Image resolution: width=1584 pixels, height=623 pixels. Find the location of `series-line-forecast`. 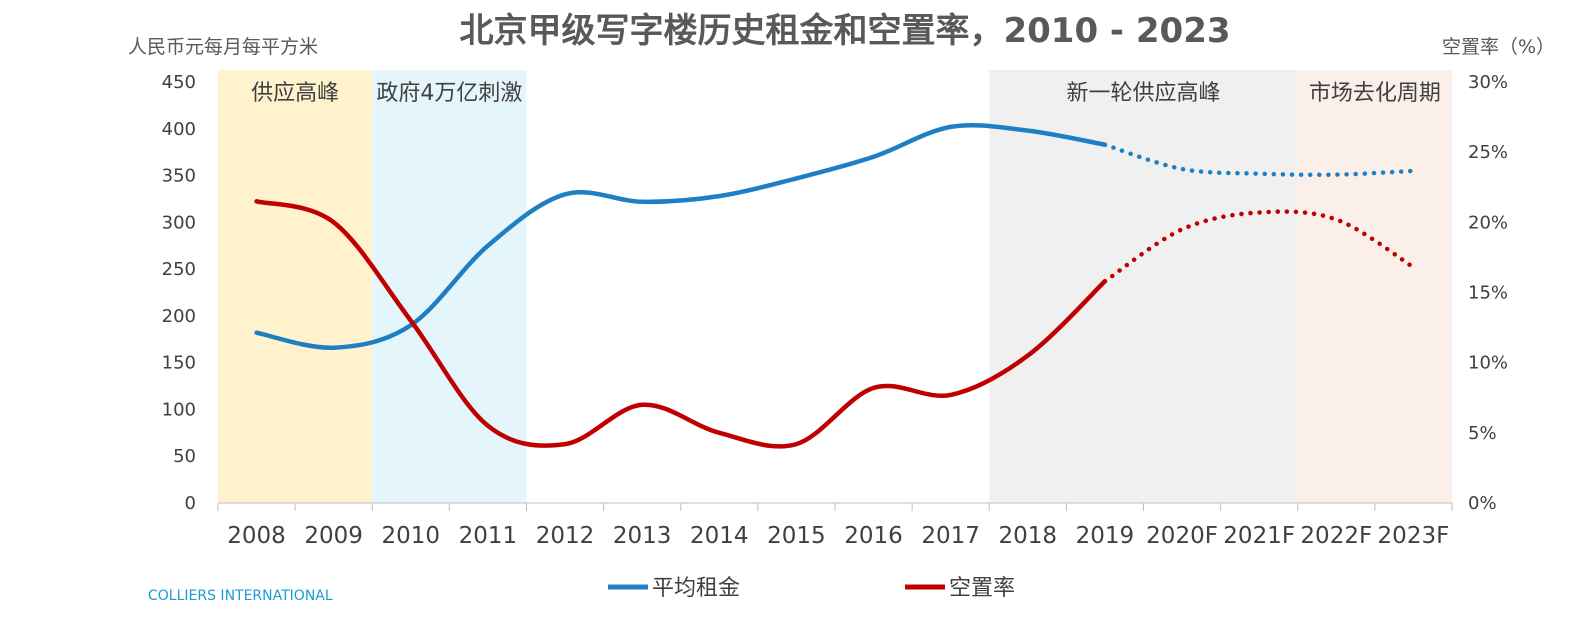

series-line-forecast is located at coordinates (1259, 246).